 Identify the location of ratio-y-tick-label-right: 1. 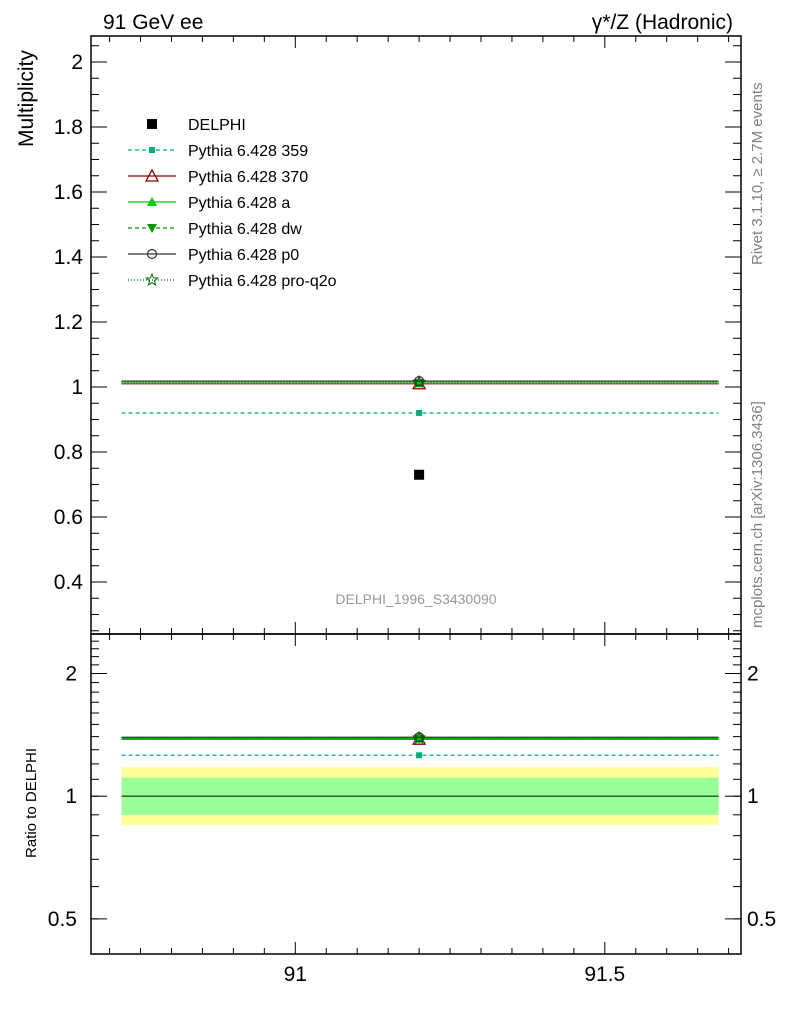
(753, 796).